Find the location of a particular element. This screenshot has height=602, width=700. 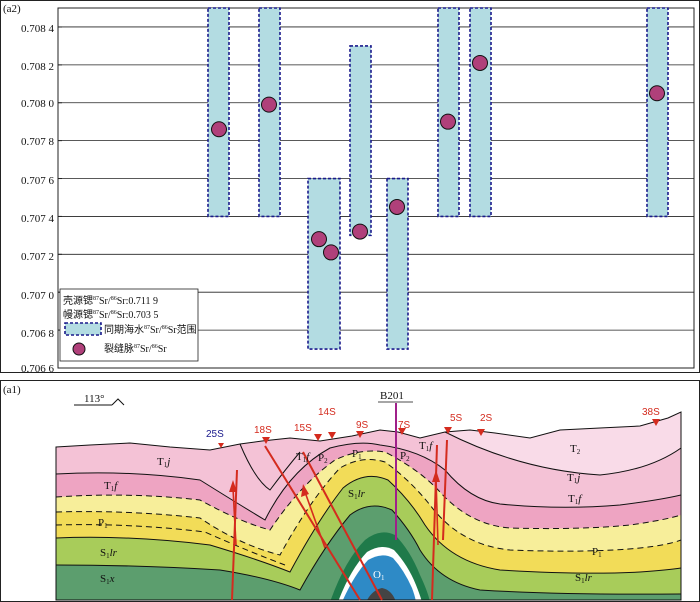

y-tick-label: 0.707 2 is located at coordinates (37, 257).